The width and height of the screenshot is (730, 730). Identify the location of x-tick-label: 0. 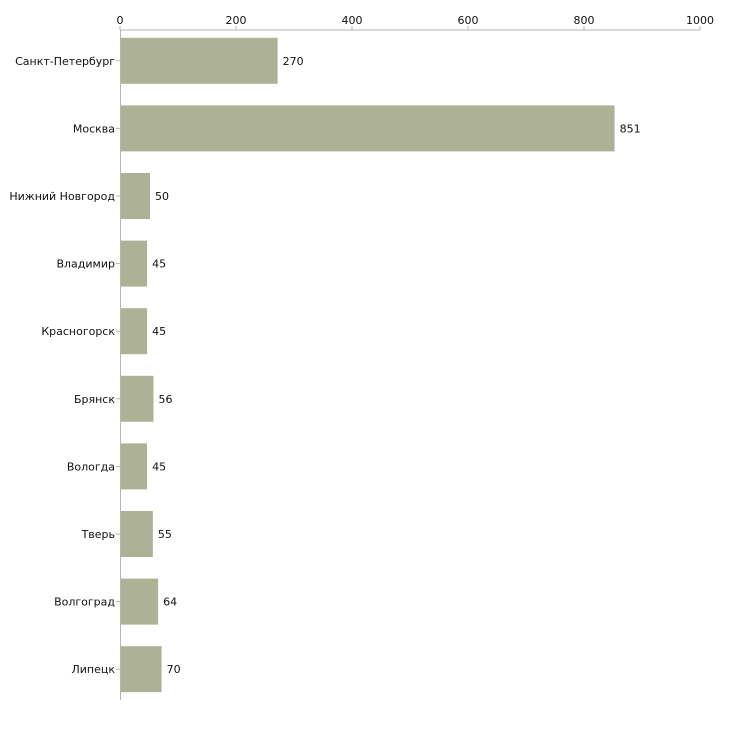
(120, 20).